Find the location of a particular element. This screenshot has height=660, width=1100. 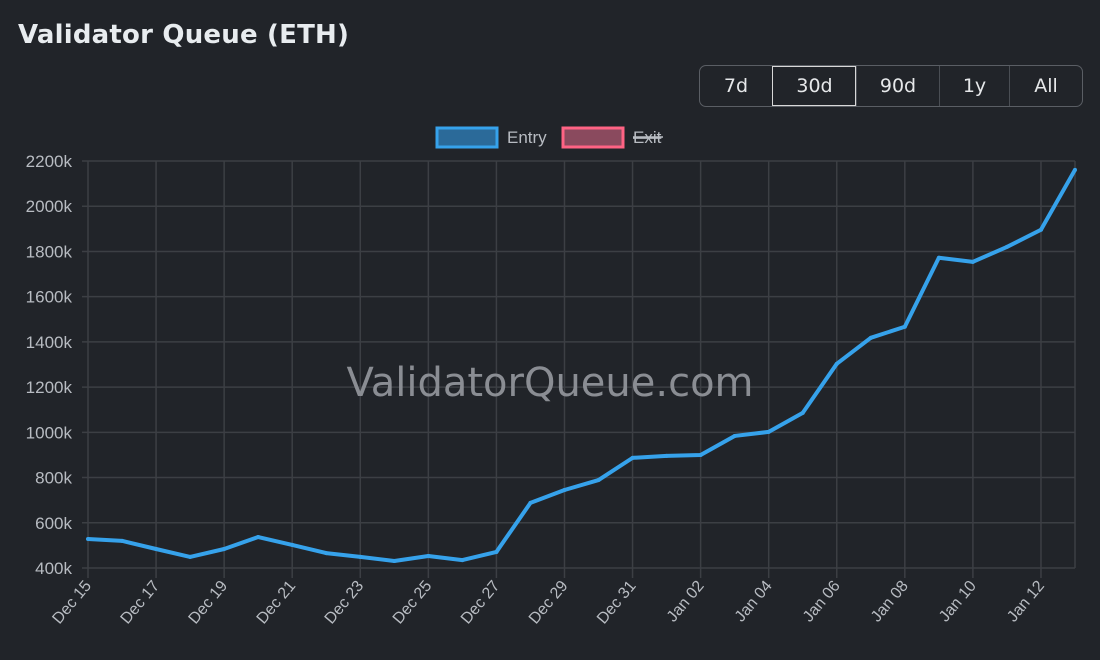

range-90d-button: 90d is located at coordinates (897, 86).